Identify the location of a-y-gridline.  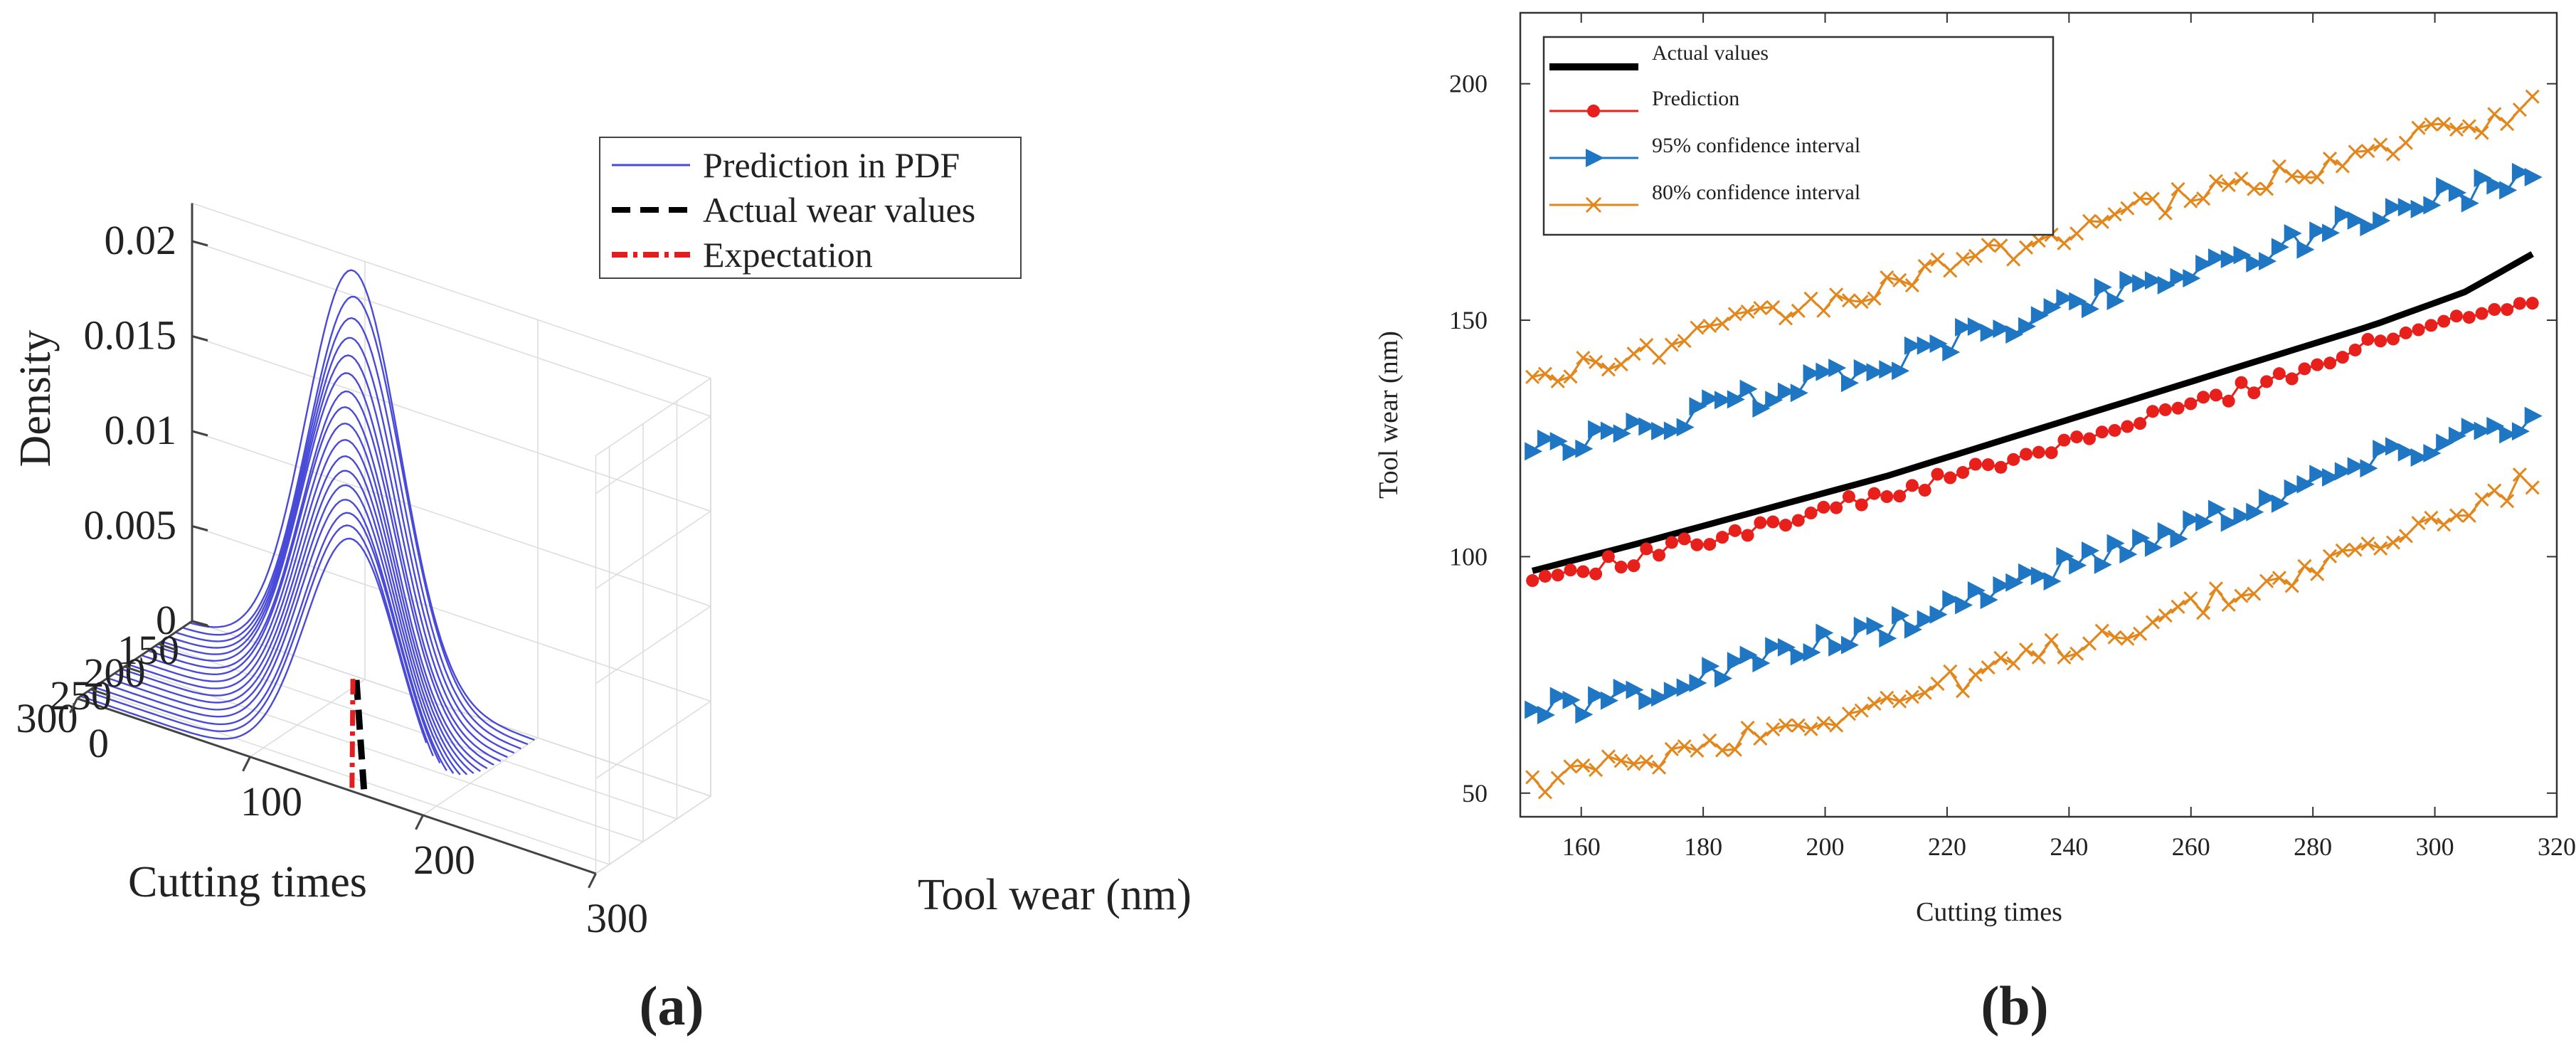
(653, 626).